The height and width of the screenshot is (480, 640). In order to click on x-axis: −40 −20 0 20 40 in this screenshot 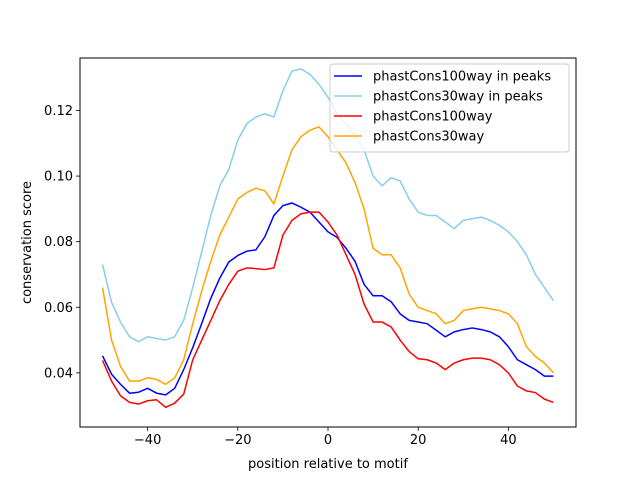, I will do `click(325, 437)`.